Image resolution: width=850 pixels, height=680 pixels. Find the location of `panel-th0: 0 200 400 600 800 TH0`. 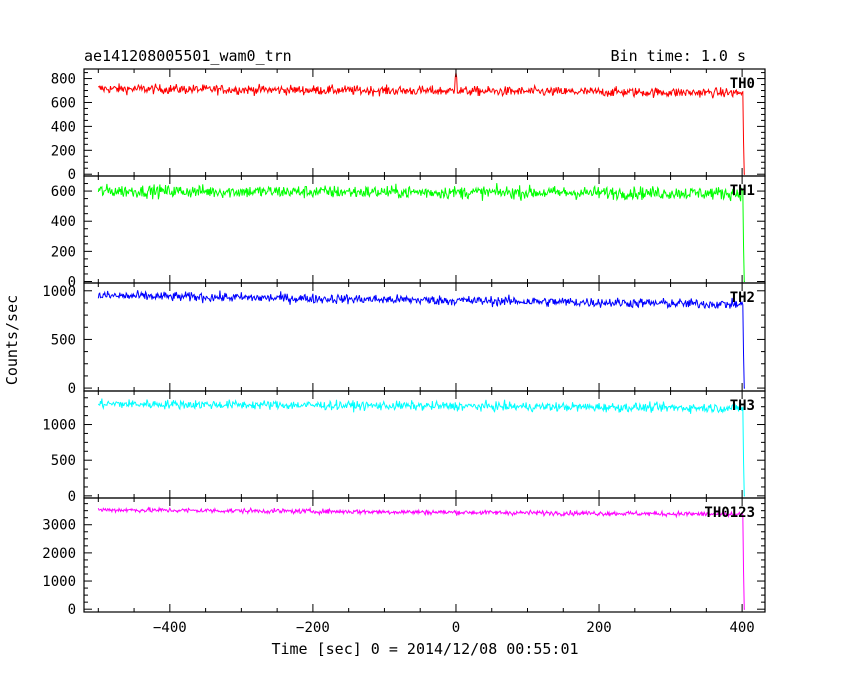

panel-th0: 0 200 400 600 800 TH0 is located at coordinates (408, 125).